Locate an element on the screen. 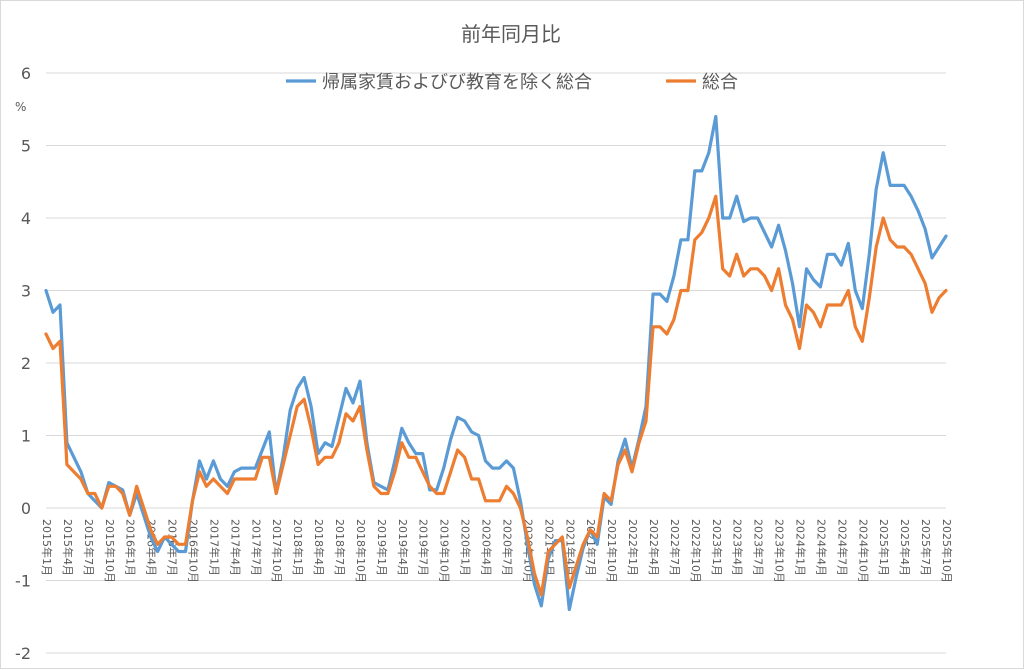  legend-label-0: 帰属家賃およびび教育を除く総合 is located at coordinates (457, 82).